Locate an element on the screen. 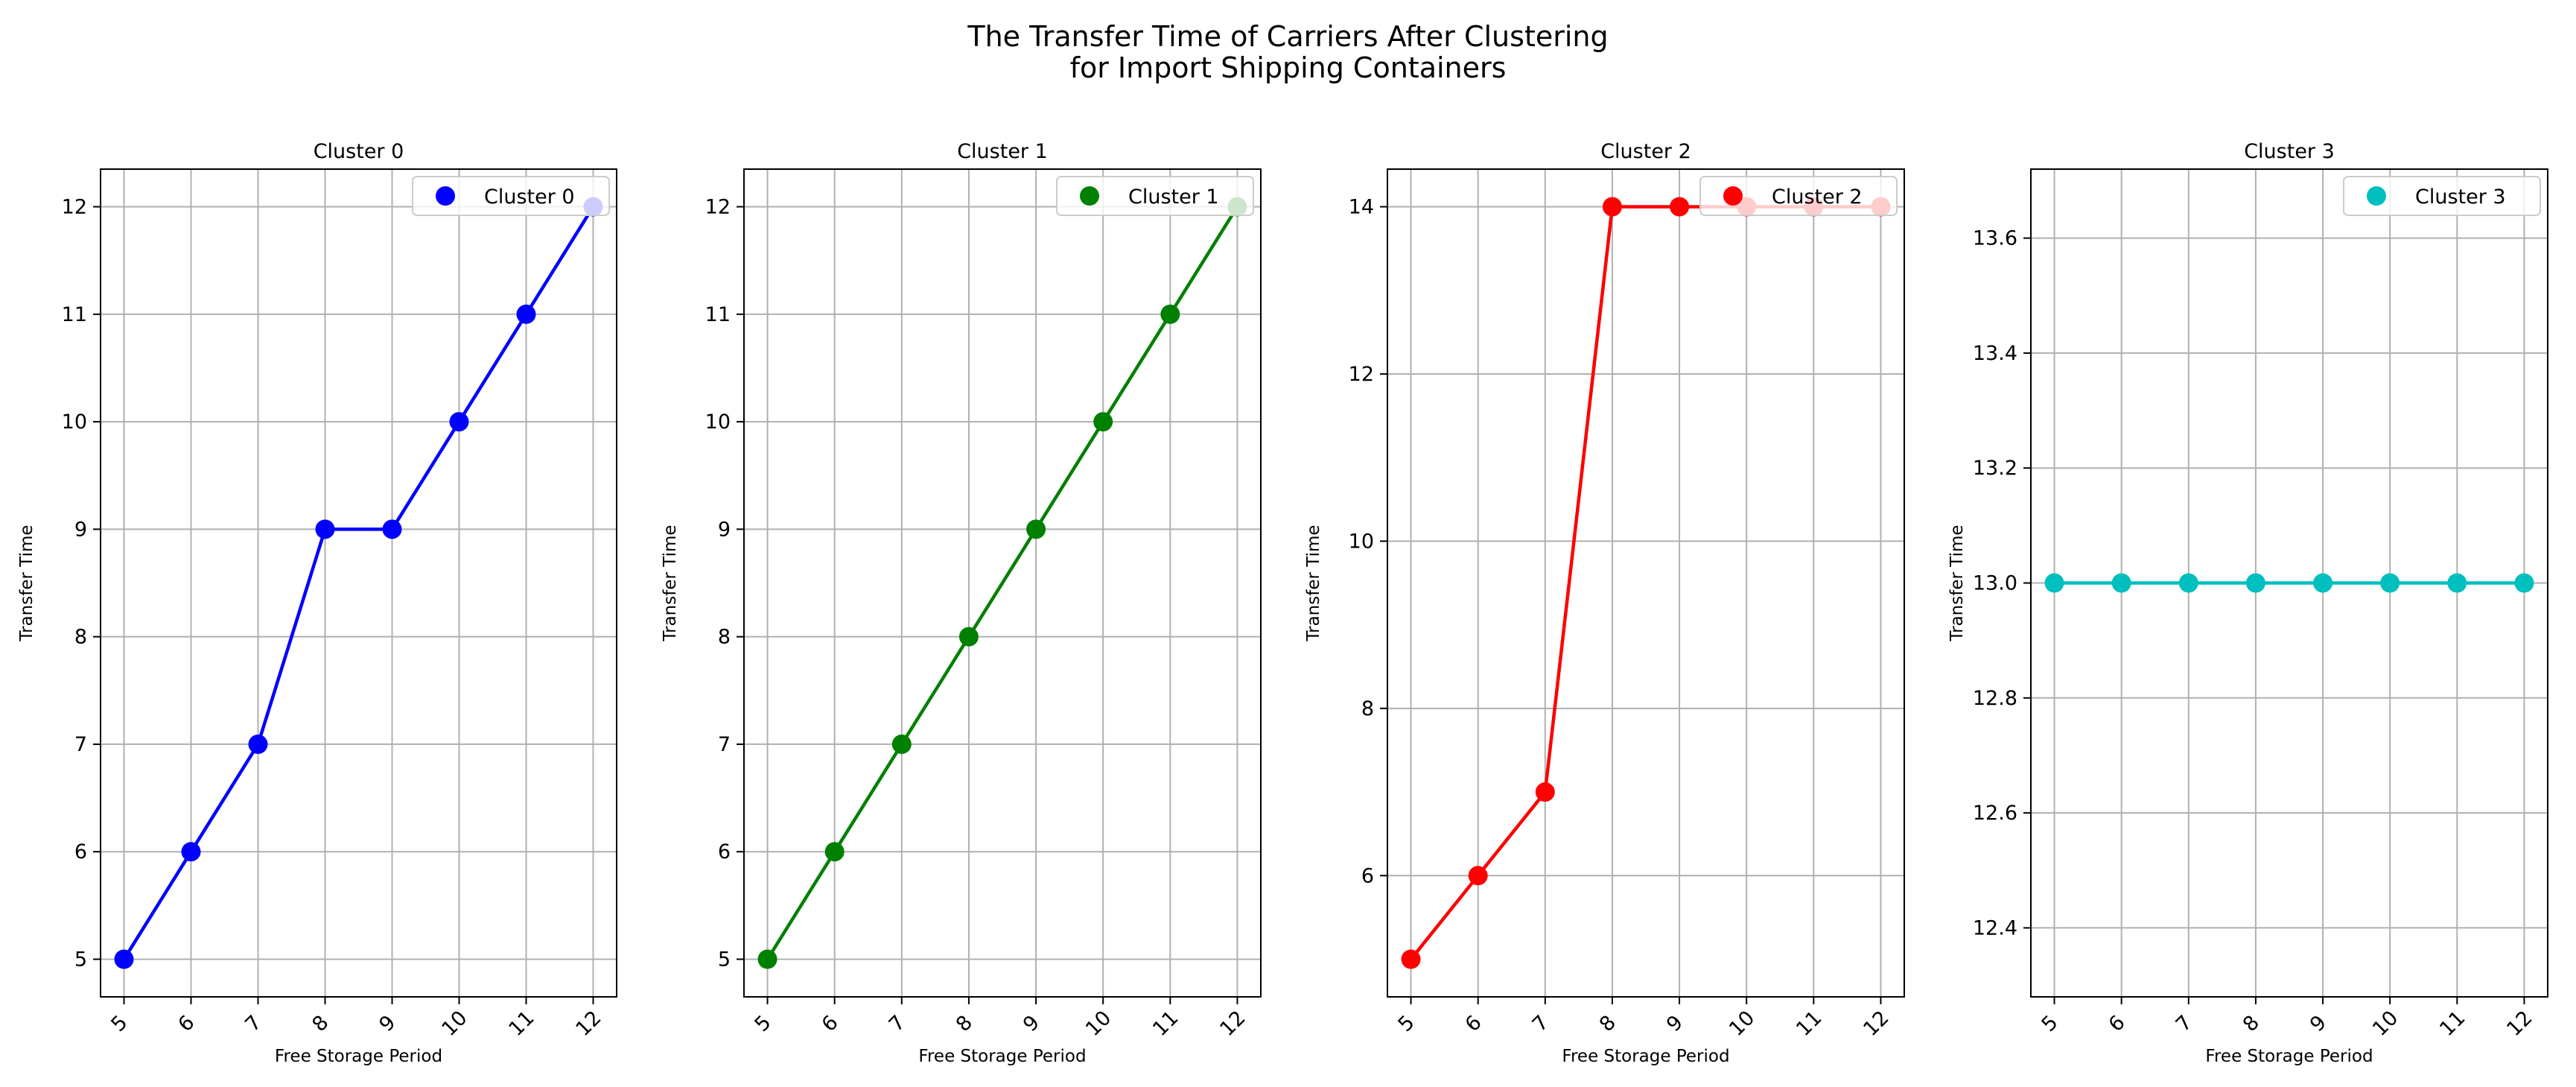  y-tick-label: 14 is located at coordinates (1361, 207).